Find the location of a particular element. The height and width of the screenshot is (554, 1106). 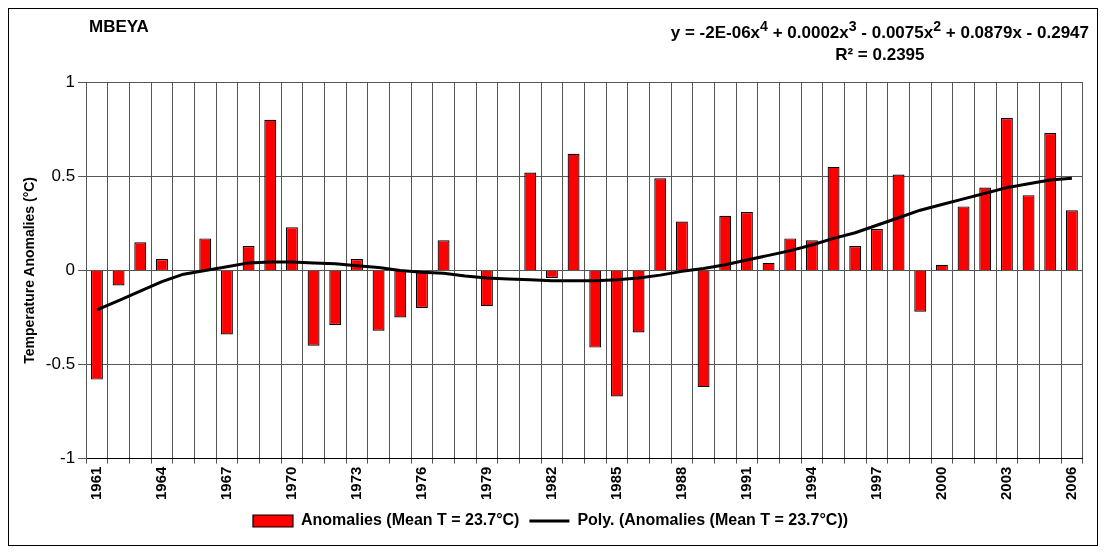

text: y = -2E-06x$^{4}$ + 0.0002x$^{3}$ - 0.0075x$^{2}$ + 0.0879x - 0.2947 is located at coordinates (879, 30).